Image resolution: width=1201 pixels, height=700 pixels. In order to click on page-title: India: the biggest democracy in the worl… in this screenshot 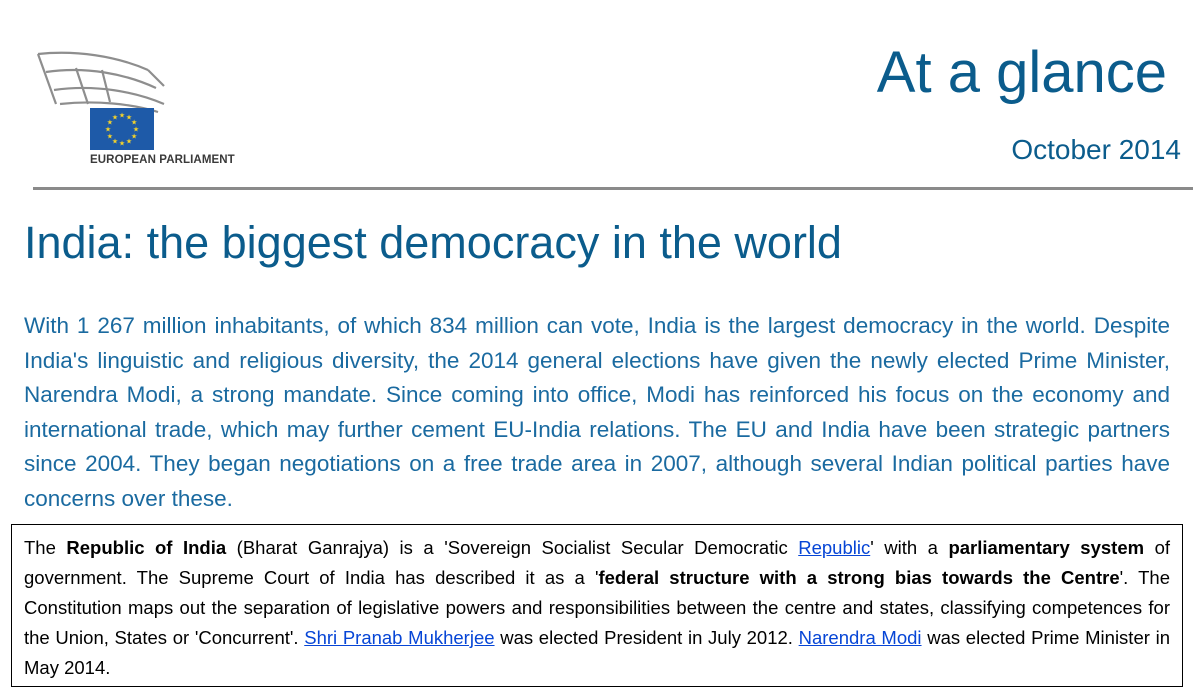, I will do `click(433, 242)`.